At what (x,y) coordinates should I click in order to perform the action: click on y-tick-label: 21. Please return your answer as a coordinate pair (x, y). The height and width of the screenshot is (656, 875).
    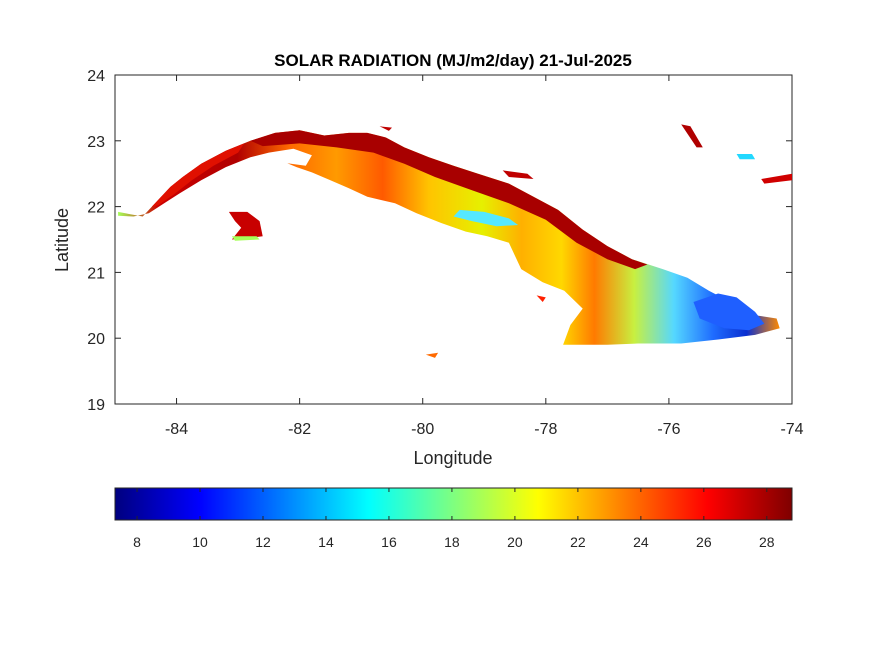
    Looking at the image, I should click on (96, 273).